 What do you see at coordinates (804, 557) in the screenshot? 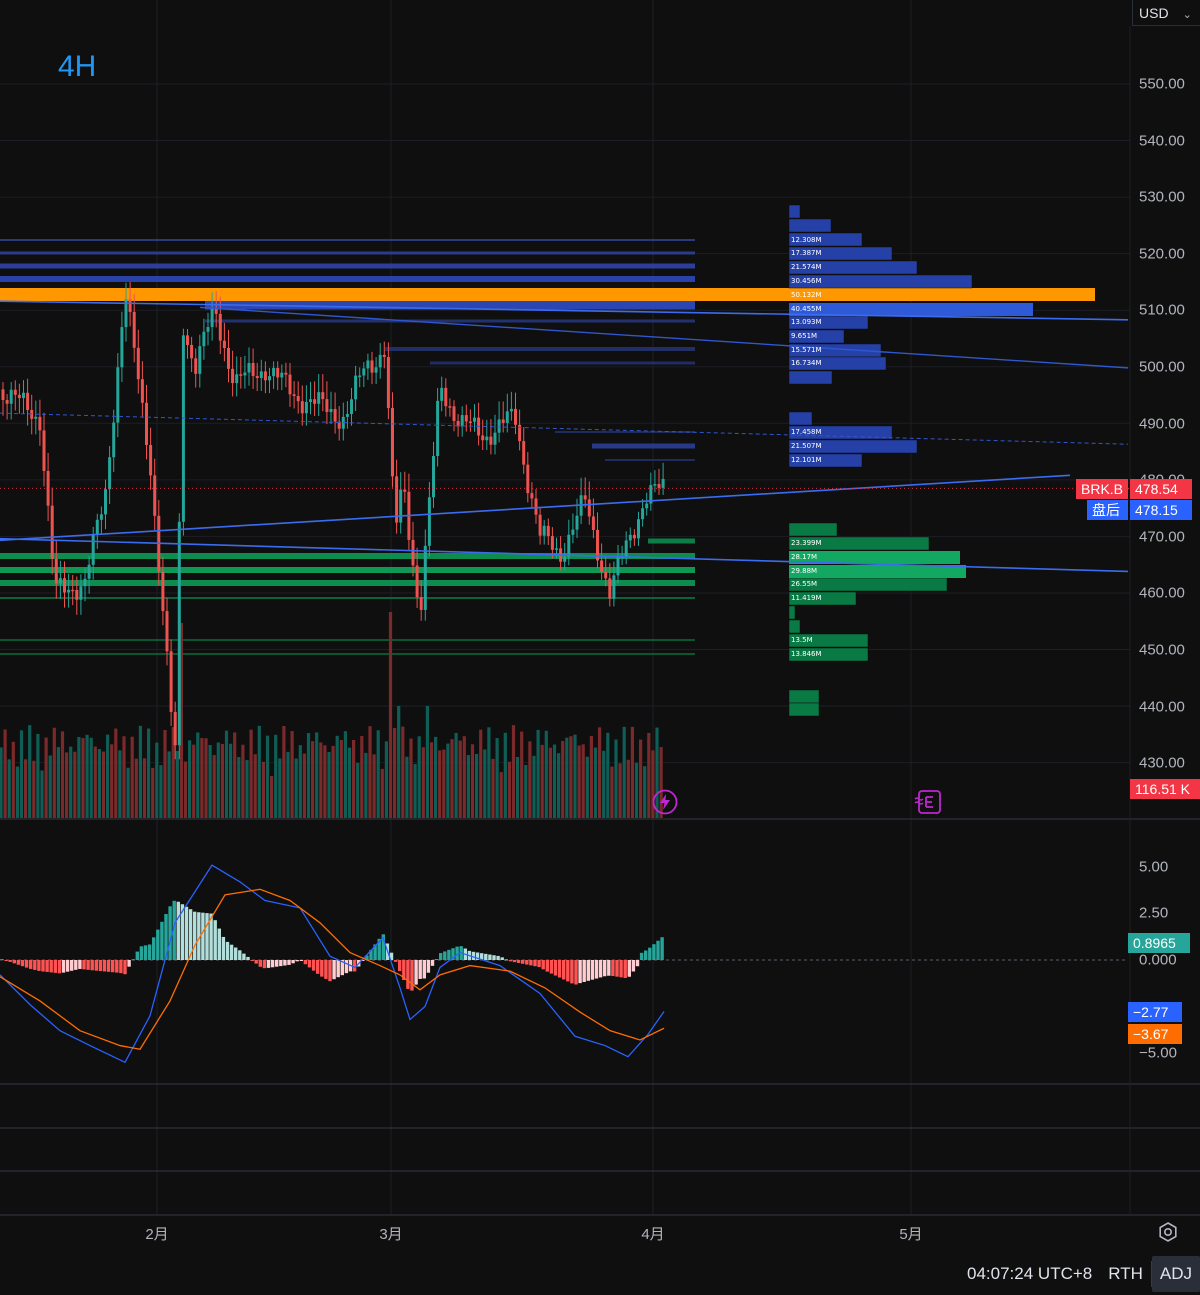
I see `vp-label: 28.17M` at bounding box center [804, 557].